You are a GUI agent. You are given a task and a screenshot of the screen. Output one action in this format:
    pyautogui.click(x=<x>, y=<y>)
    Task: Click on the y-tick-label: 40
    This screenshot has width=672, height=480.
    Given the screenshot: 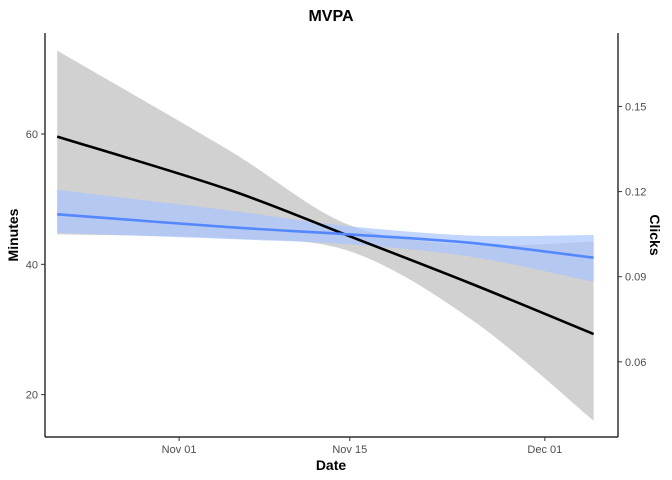 What is the action you would take?
    pyautogui.click(x=32, y=265)
    